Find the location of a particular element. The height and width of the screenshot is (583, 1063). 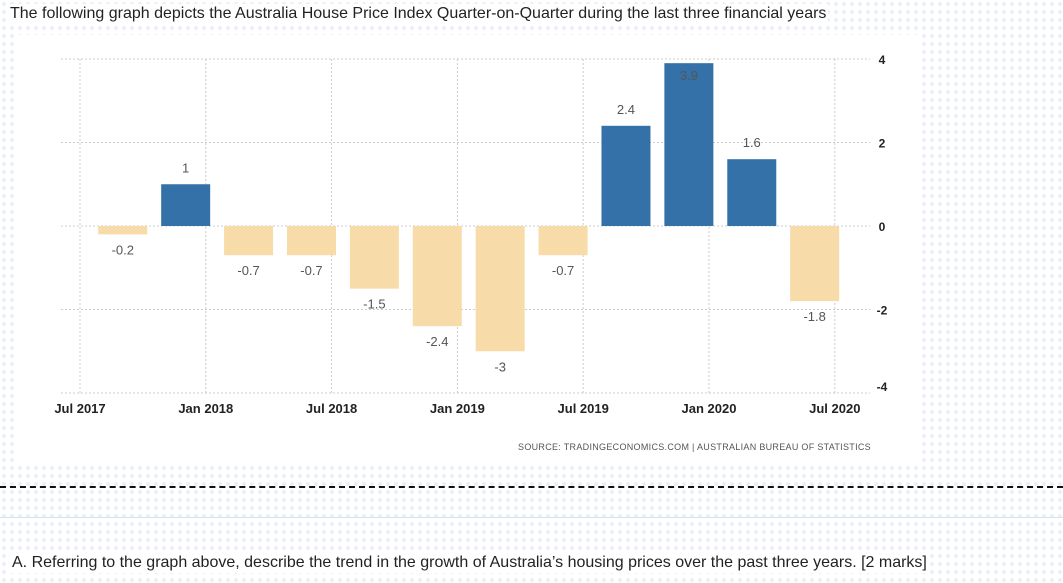

data-label: 1.6 is located at coordinates (752, 142).